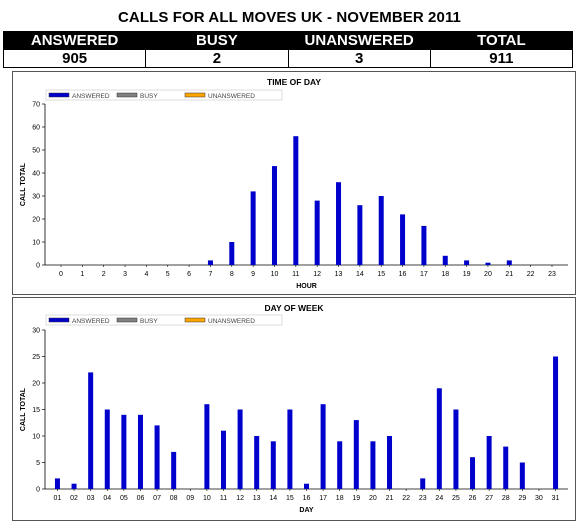 The height and width of the screenshot is (530, 579). What do you see at coordinates (38, 266) in the screenshot?
I see `y-tick-label: 0` at bounding box center [38, 266].